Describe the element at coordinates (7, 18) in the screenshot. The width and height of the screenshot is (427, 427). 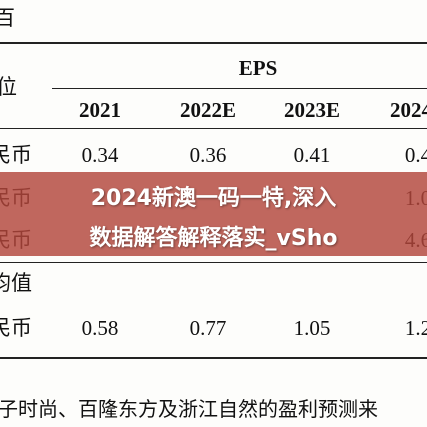
I see `corner-text: 百` at that location.